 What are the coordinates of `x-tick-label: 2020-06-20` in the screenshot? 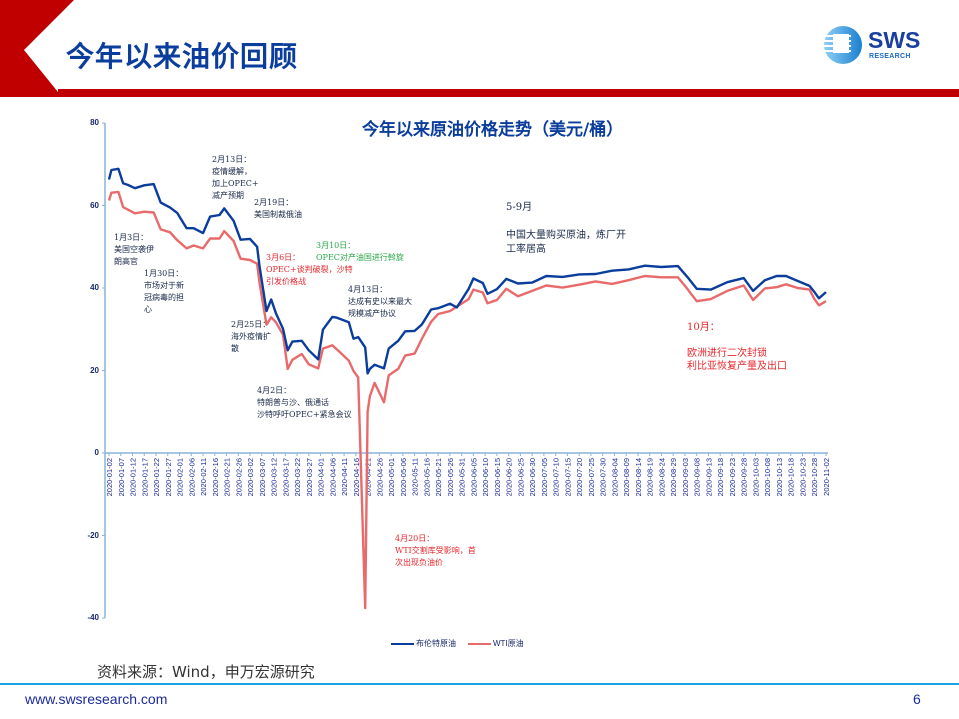 It's located at (509, 477).